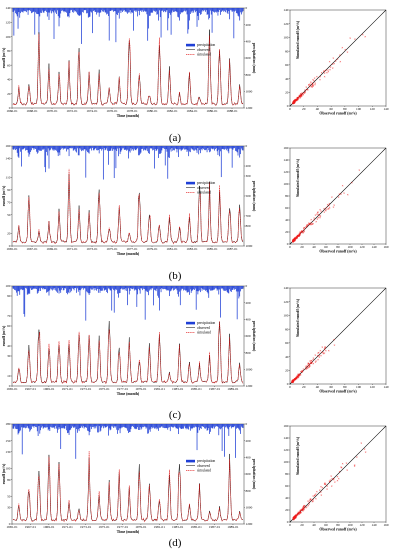  What do you see at coordinates (314, 525) in the screenshot?
I see `x-tick-label: 40` at bounding box center [314, 525].